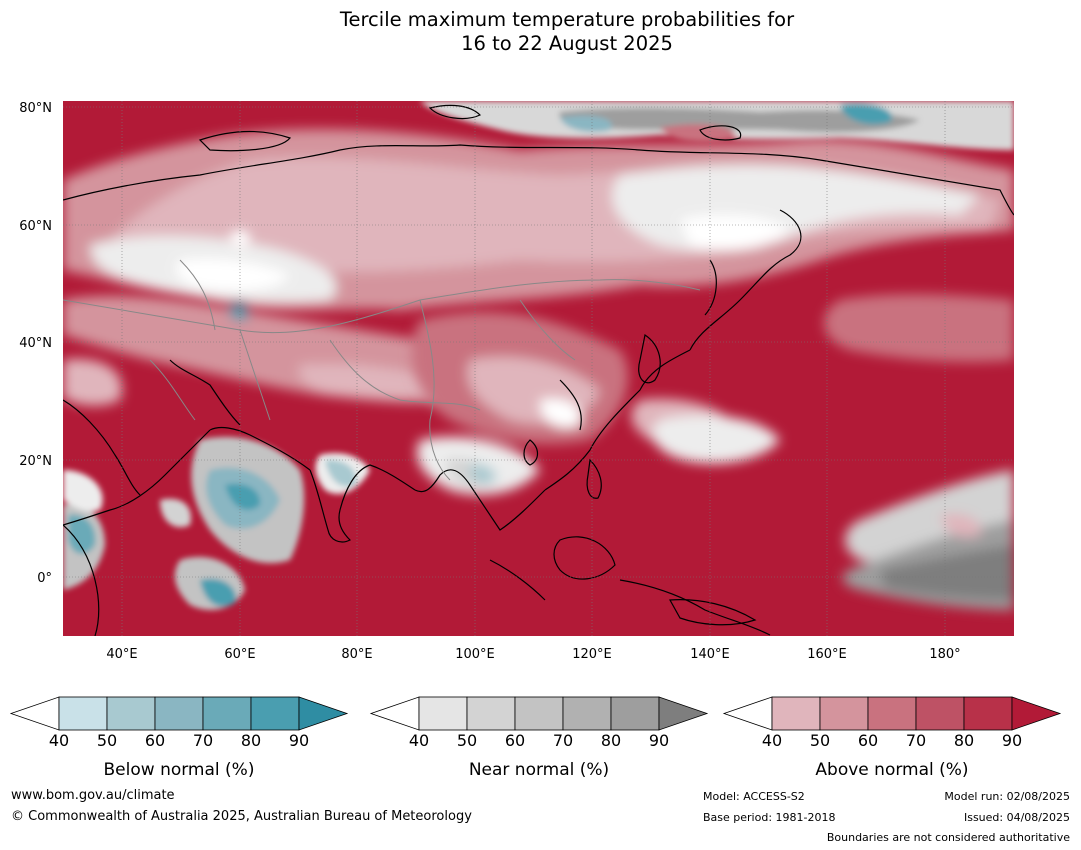 The image size is (1081, 850). I want to click on colorbar-near: 40 50 60 70 80 90 Near normal (%), so click(539, 738).